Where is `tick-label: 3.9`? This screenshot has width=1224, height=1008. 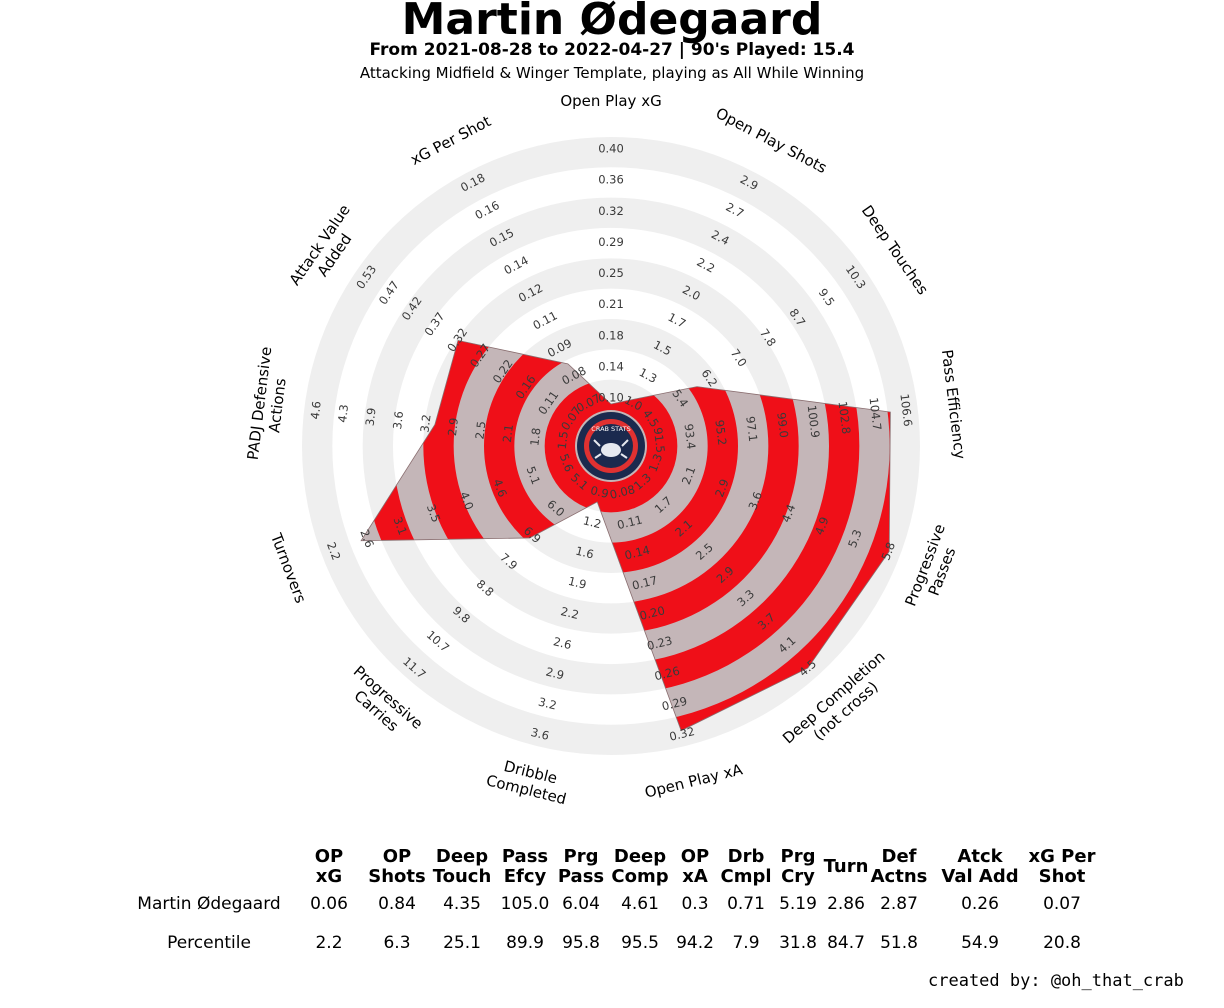 tick-label: 3.9 is located at coordinates (371, 417).